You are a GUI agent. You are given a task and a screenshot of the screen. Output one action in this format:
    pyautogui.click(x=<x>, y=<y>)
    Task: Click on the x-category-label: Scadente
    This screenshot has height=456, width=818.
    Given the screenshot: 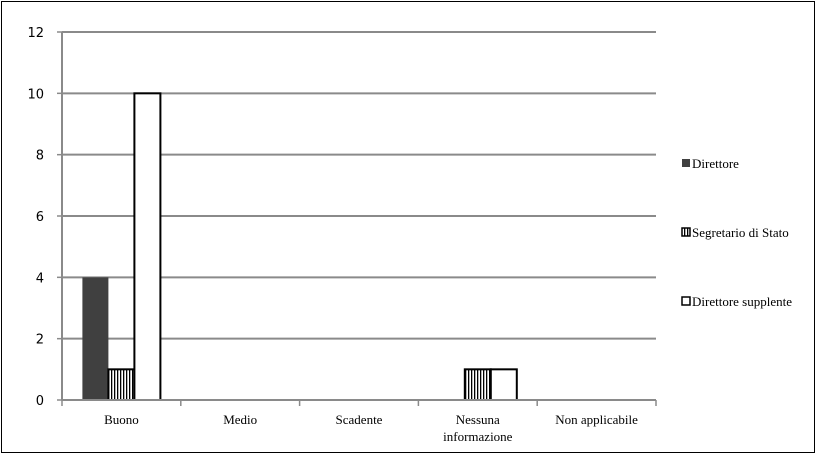 What is the action you would take?
    pyautogui.click(x=359, y=419)
    